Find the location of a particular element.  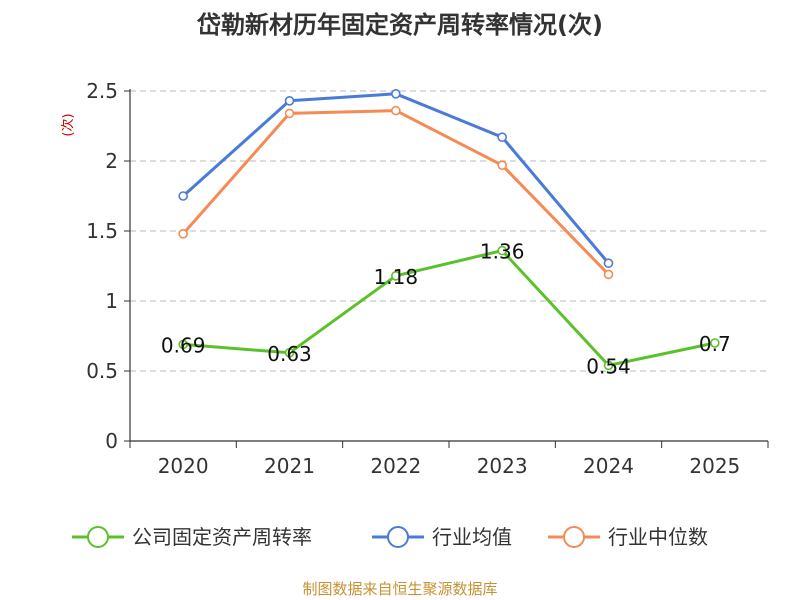

data-label: 0.54 is located at coordinates (608, 366).